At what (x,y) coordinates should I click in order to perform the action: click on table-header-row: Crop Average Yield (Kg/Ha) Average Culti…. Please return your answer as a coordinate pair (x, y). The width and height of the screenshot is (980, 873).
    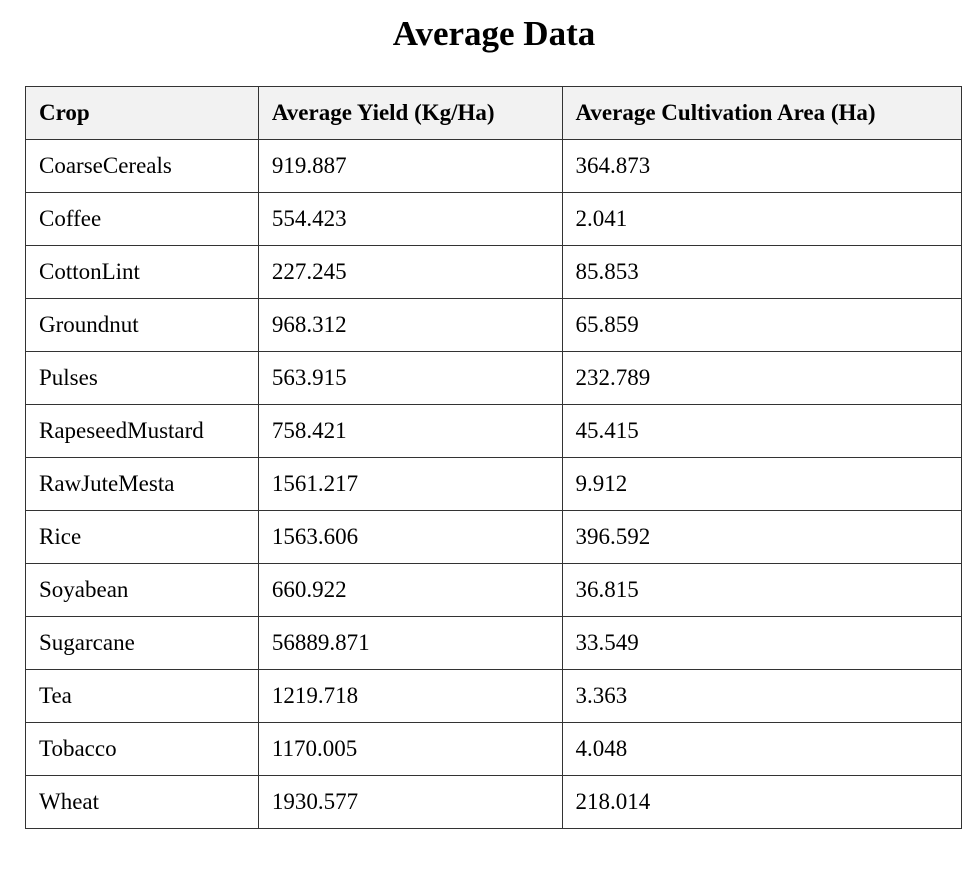
    Looking at the image, I should click on (494, 113).